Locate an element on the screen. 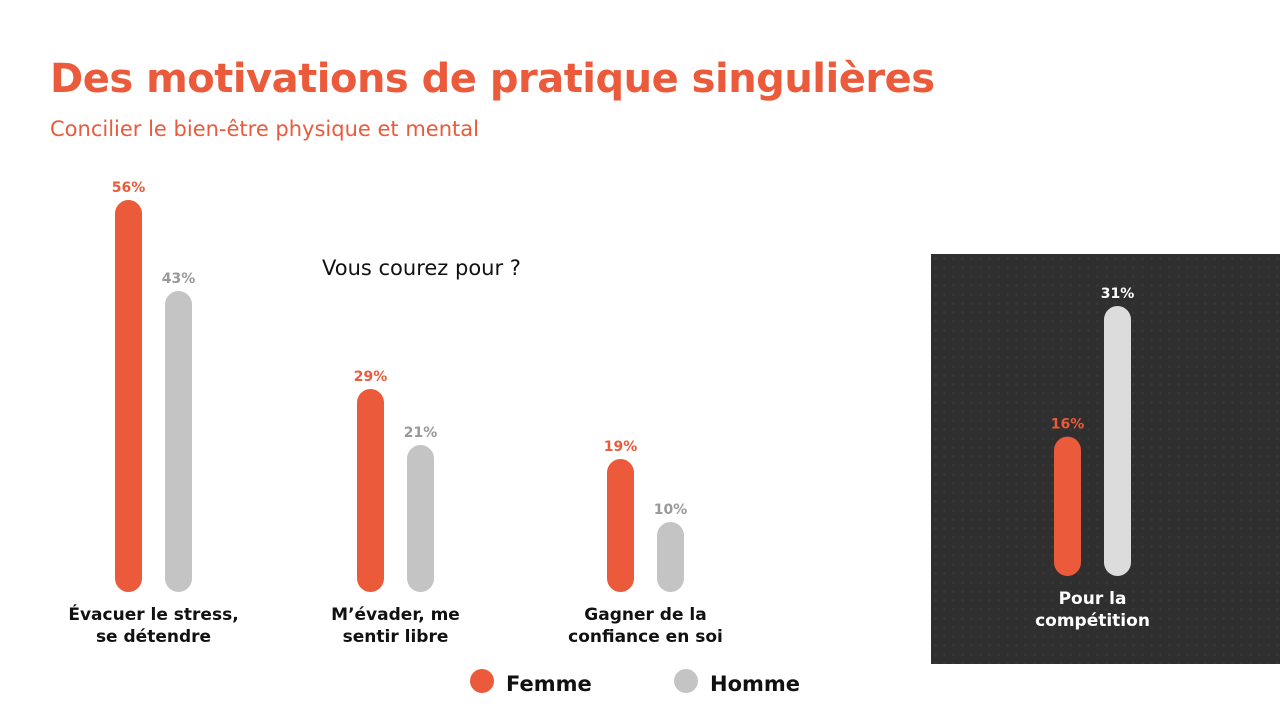 The width and height of the screenshot is (1280, 720). bar-homme-evacuer-le-stress-se-detendre is located at coordinates (178, 441).